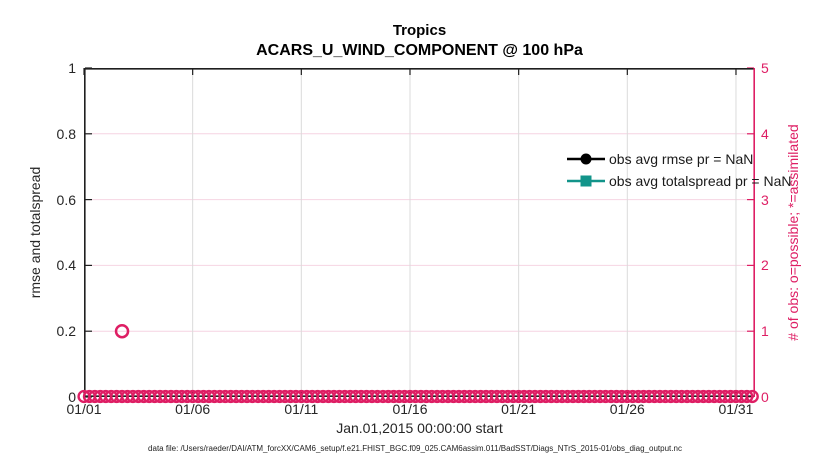 This screenshot has height=470, width=830. What do you see at coordinates (586, 181) in the screenshot?
I see `legend-square-marker-icon` at bounding box center [586, 181].